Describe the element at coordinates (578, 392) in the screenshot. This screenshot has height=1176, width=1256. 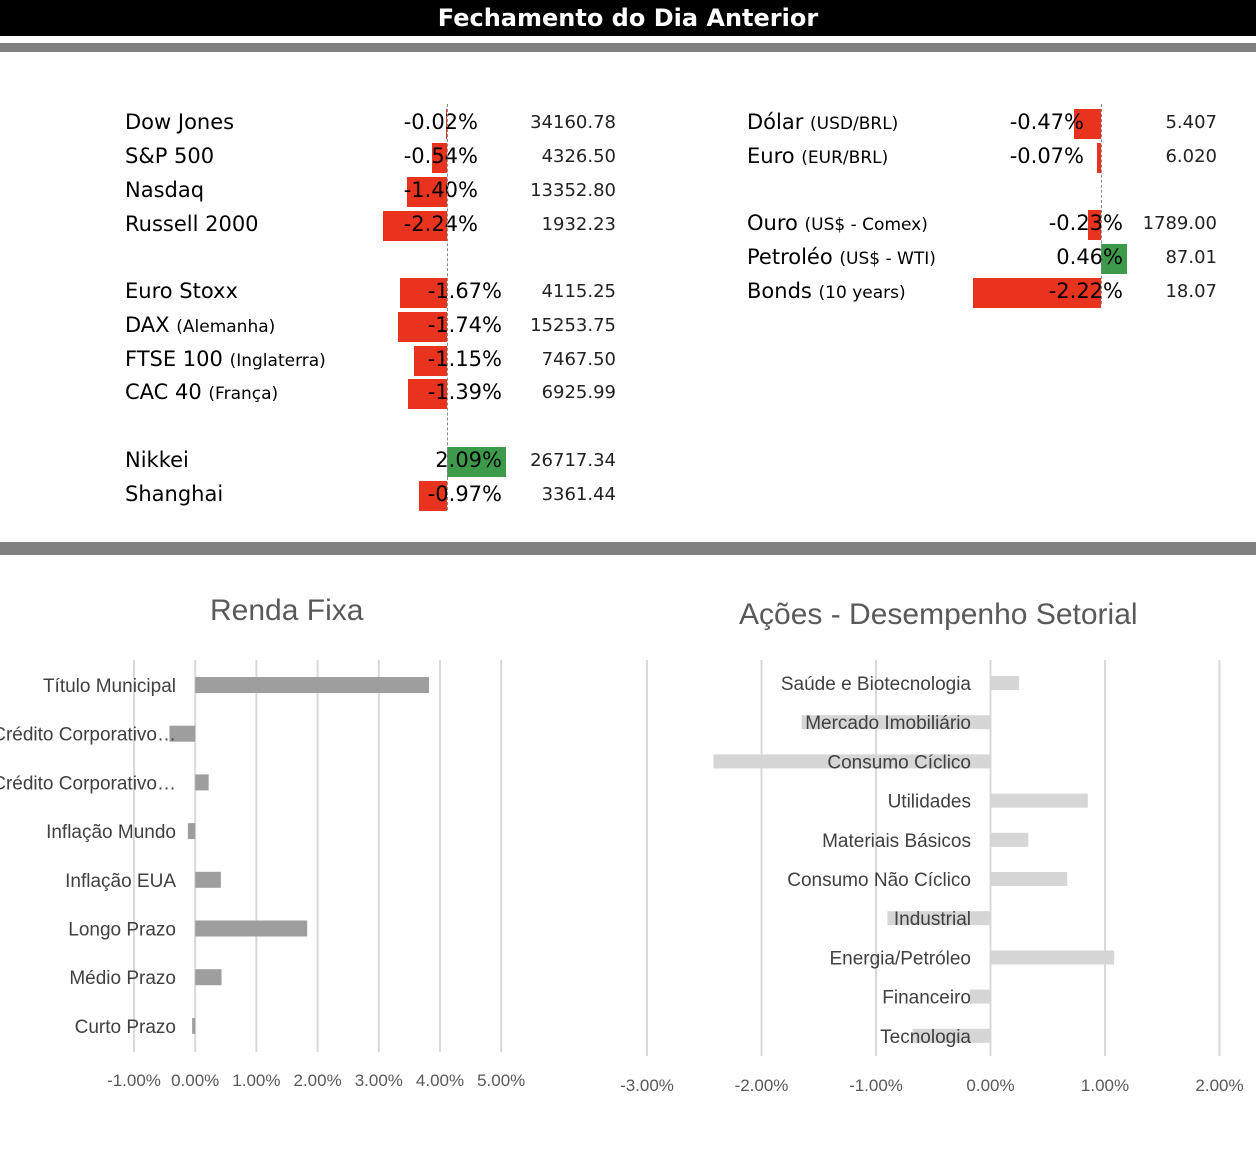
I see `market-value: 6925.99` at that location.